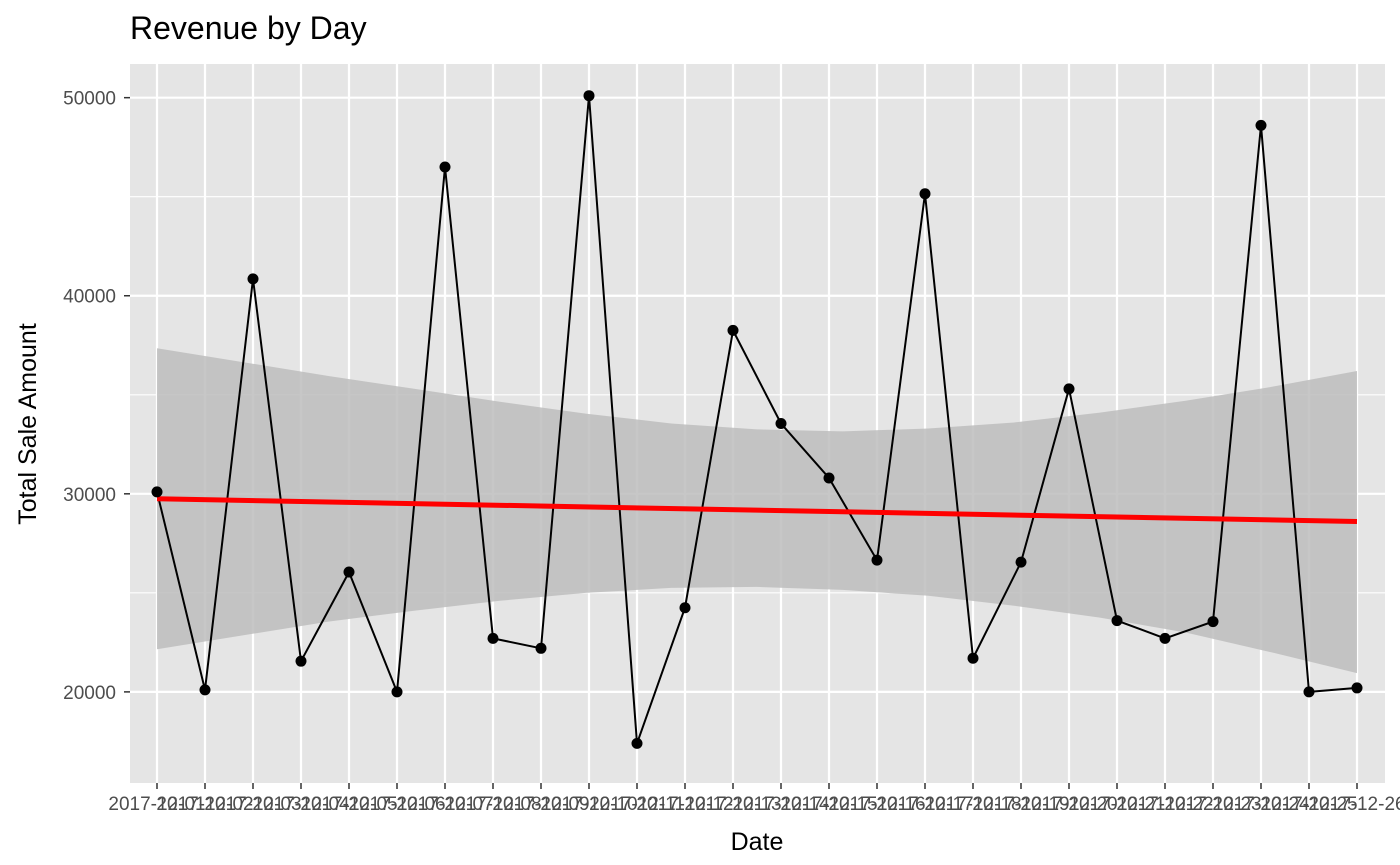 The width and height of the screenshot is (1400, 865). What do you see at coordinates (444, 804) in the screenshot?
I see `x-tick-label: 2017-12-07` at bounding box center [444, 804].